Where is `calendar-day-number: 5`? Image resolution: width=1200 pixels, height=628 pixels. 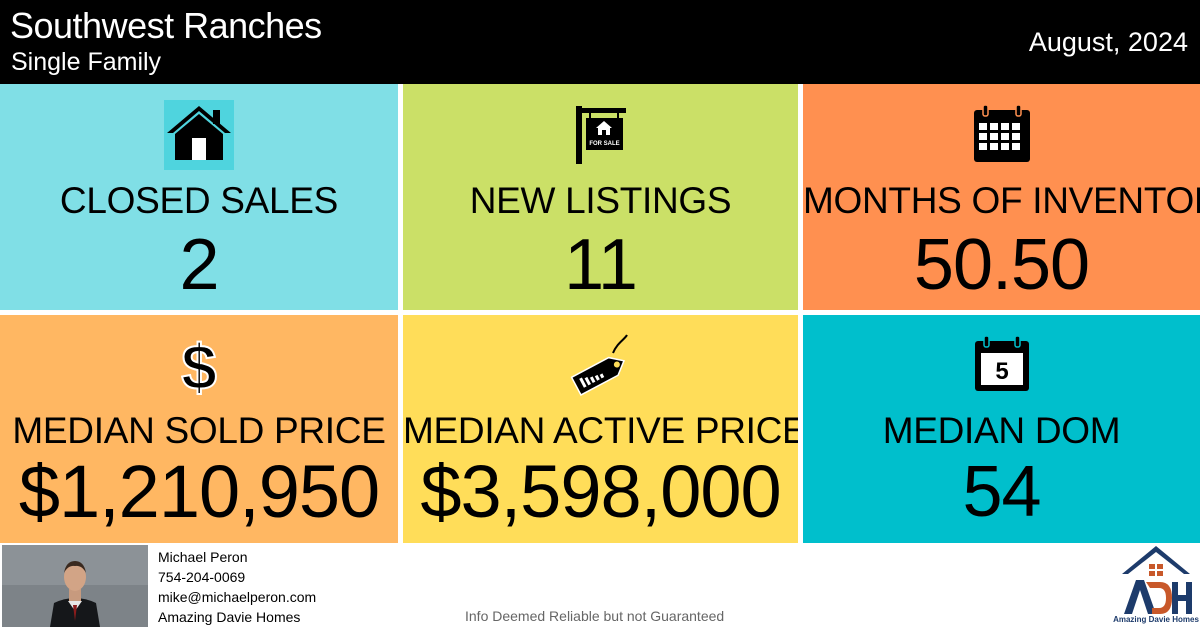
calendar-day-number: 5 is located at coordinates (1001, 371).